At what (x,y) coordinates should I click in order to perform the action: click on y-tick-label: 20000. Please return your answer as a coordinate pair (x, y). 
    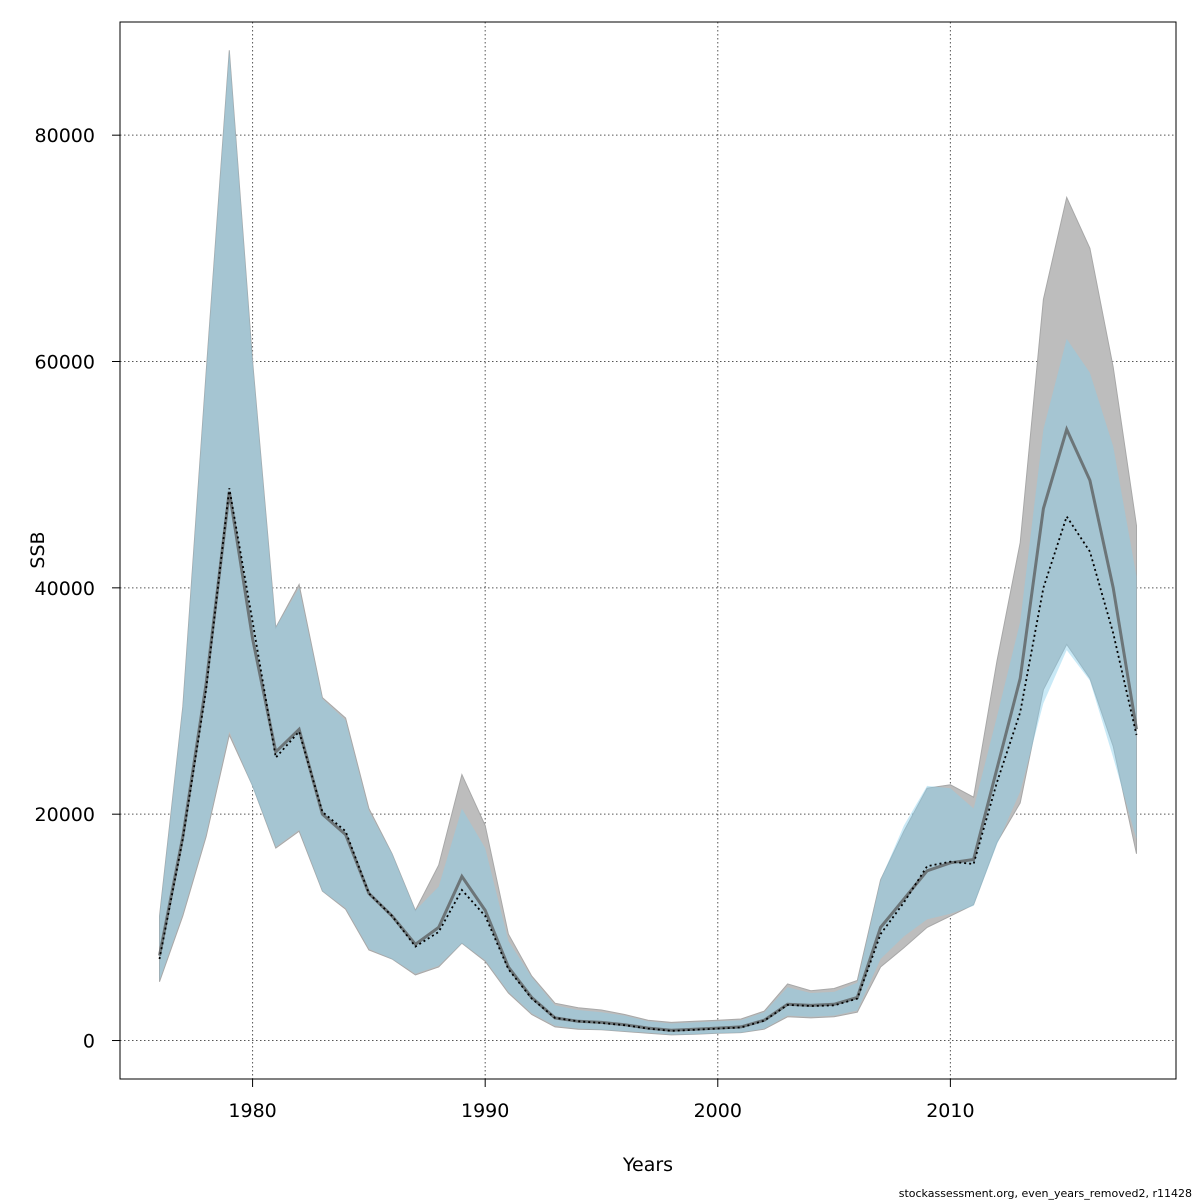
    Looking at the image, I should click on (65, 815).